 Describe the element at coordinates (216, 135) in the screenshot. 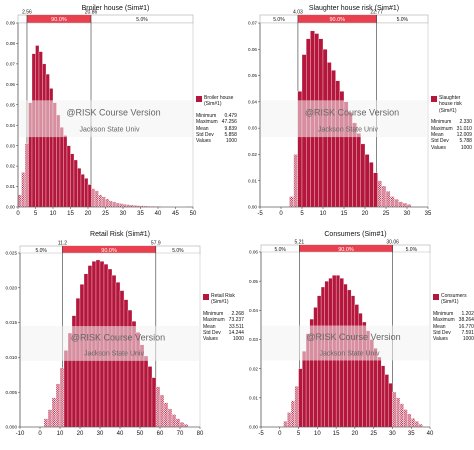

I see `stats-row: Std Dev 5.858` at that location.